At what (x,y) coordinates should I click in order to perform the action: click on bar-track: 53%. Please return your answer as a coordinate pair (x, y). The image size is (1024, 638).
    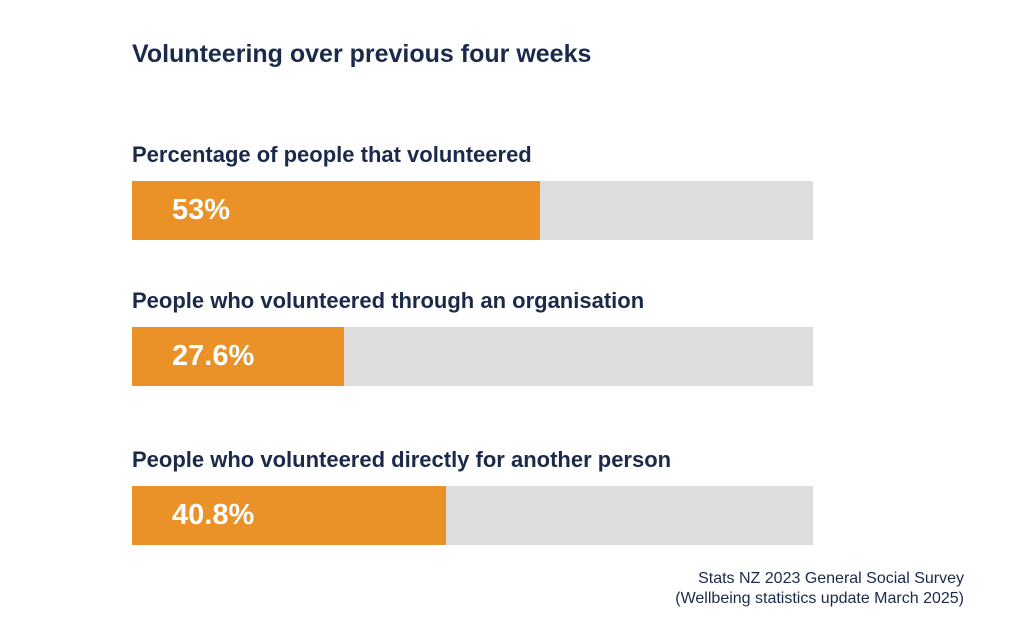
    Looking at the image, I should click on (472, 210).